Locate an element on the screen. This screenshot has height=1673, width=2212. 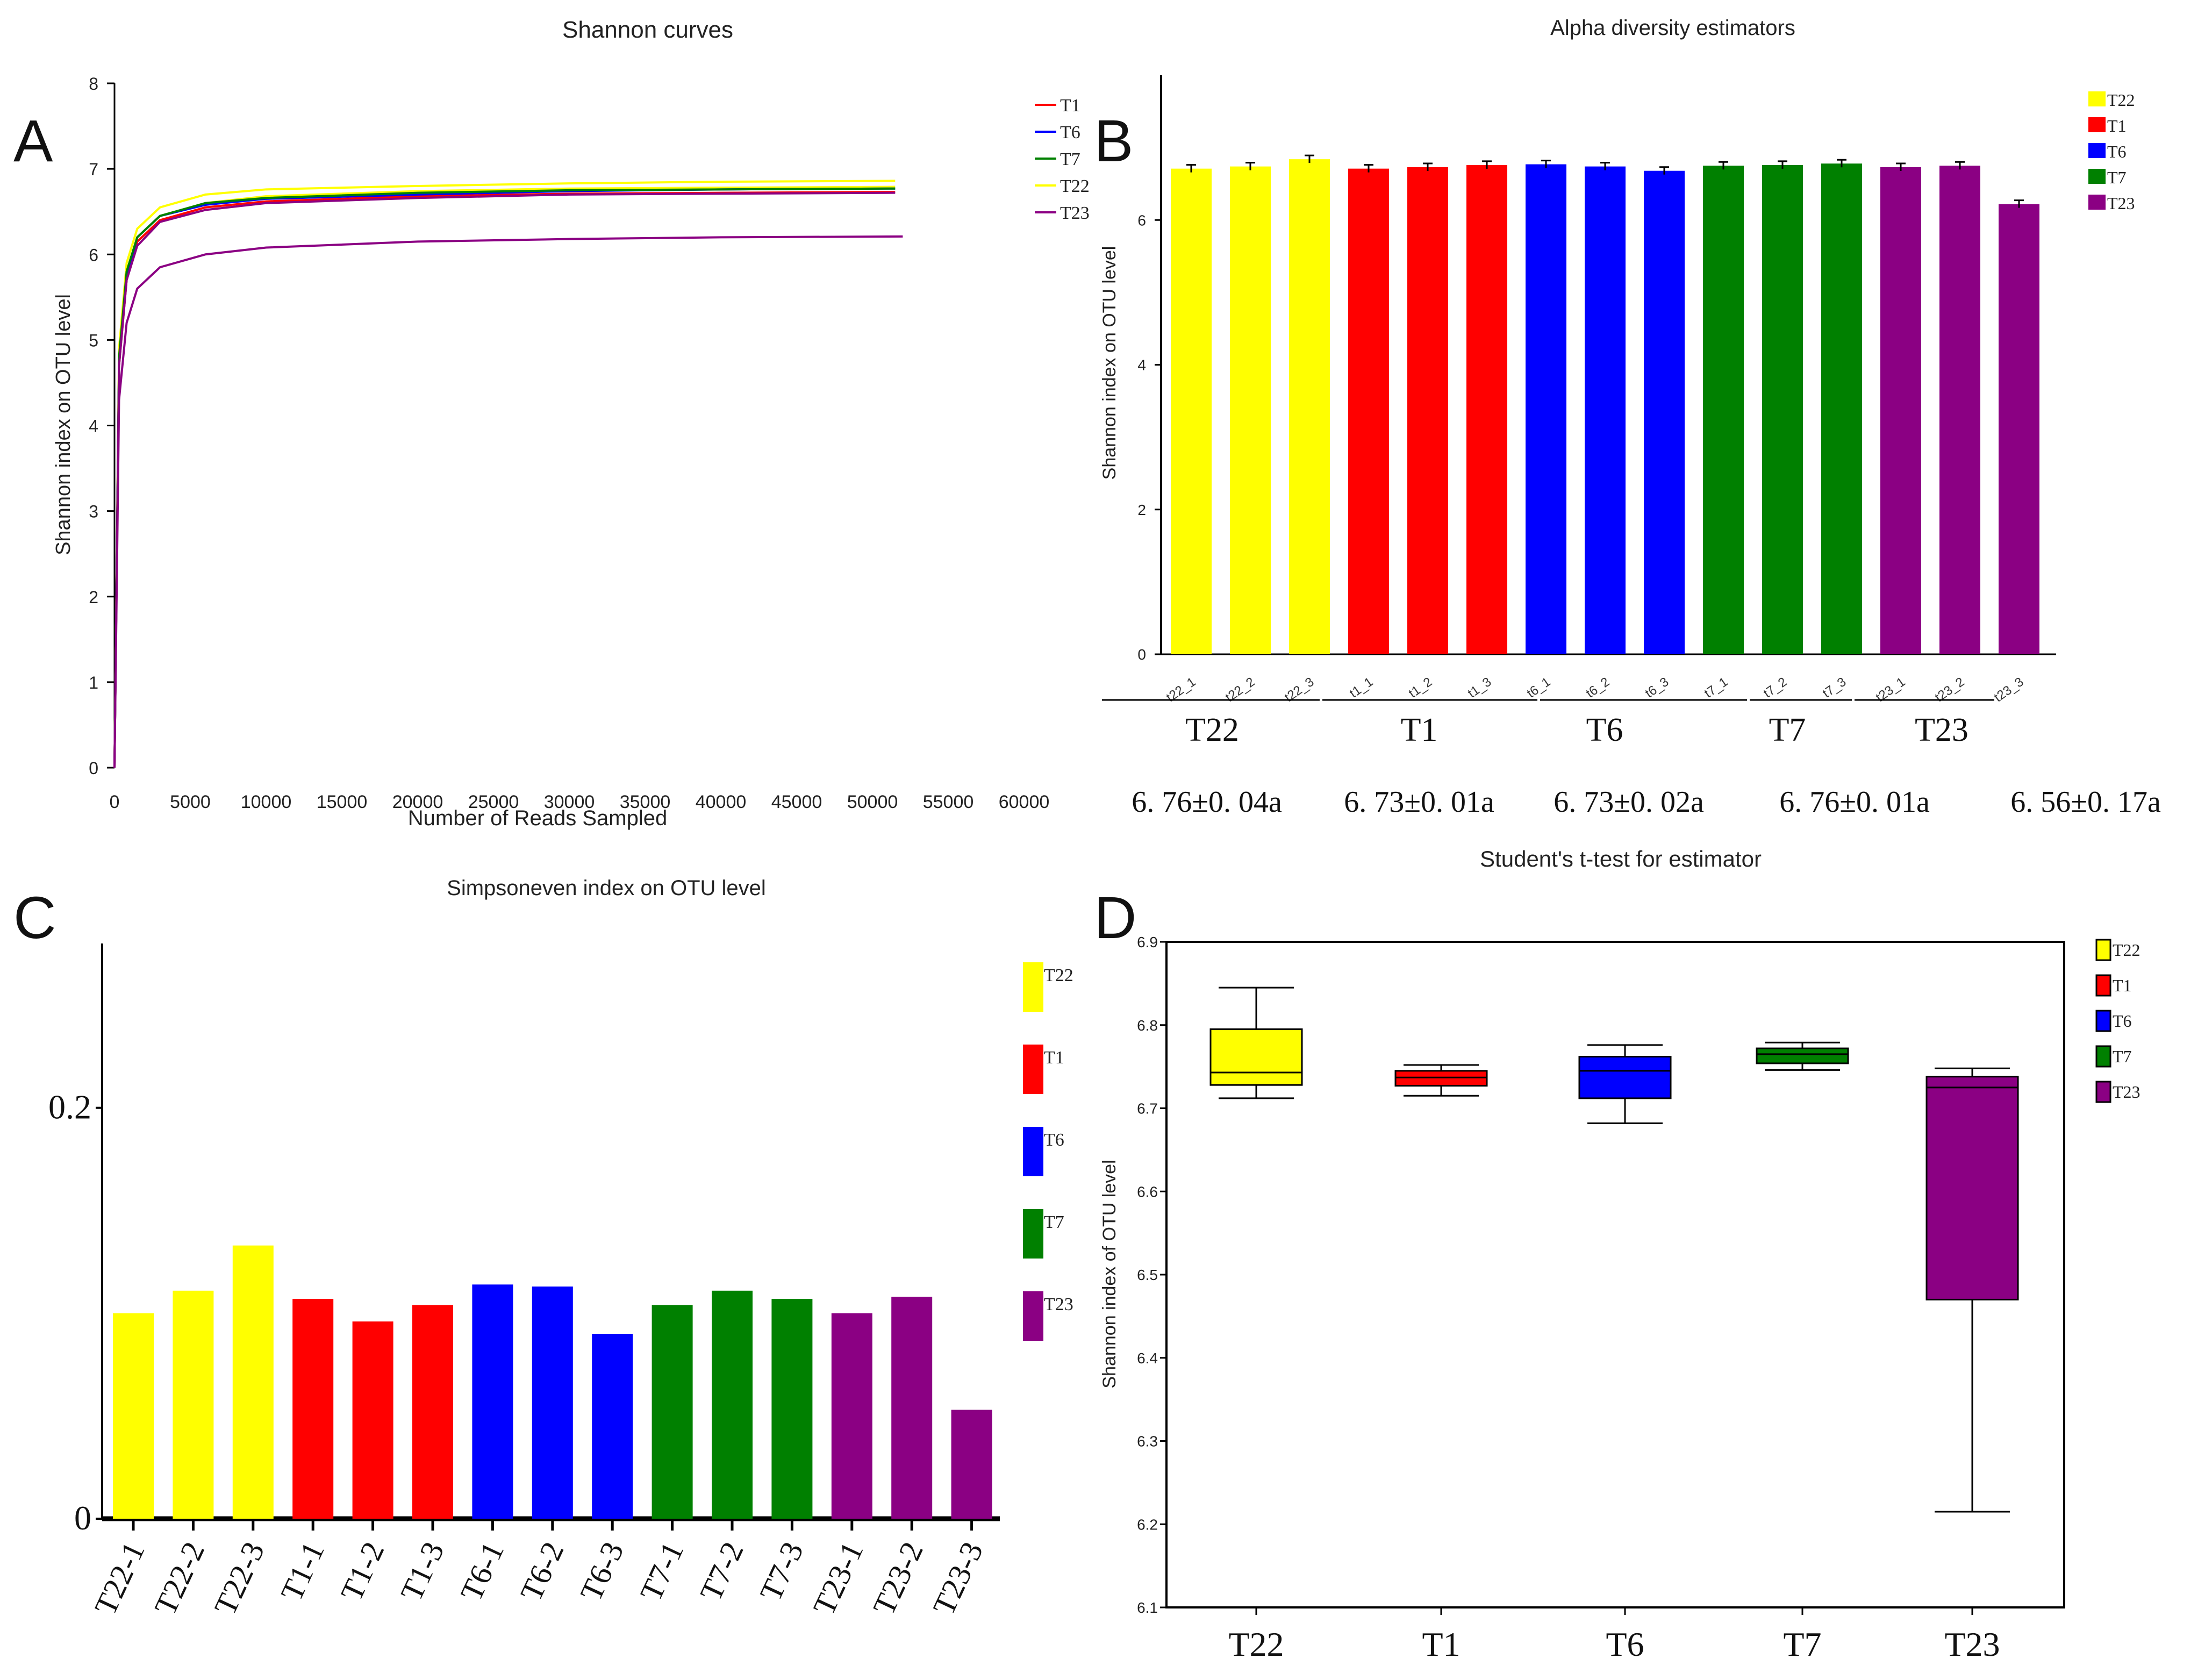
panel-b-group-label: T22 is located at coordinates (1212, 730).